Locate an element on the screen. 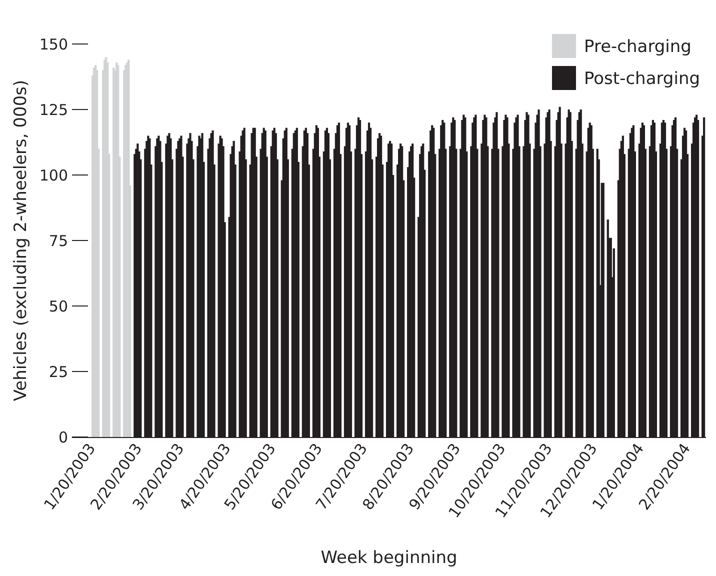 This screenshot has width=716, height=576. x-axis-title: Week beginning is located at coordinates (389, 558).